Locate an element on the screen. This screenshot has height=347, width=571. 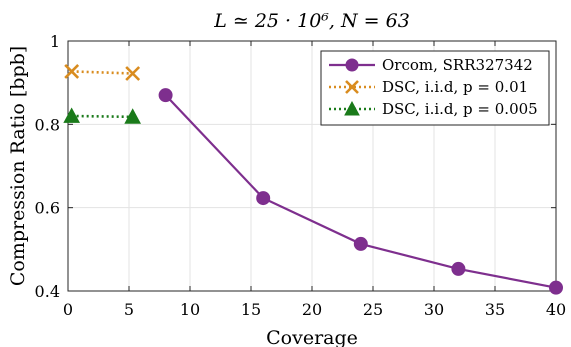
x-tick-label: 25 is located at coordinates (373, 309).